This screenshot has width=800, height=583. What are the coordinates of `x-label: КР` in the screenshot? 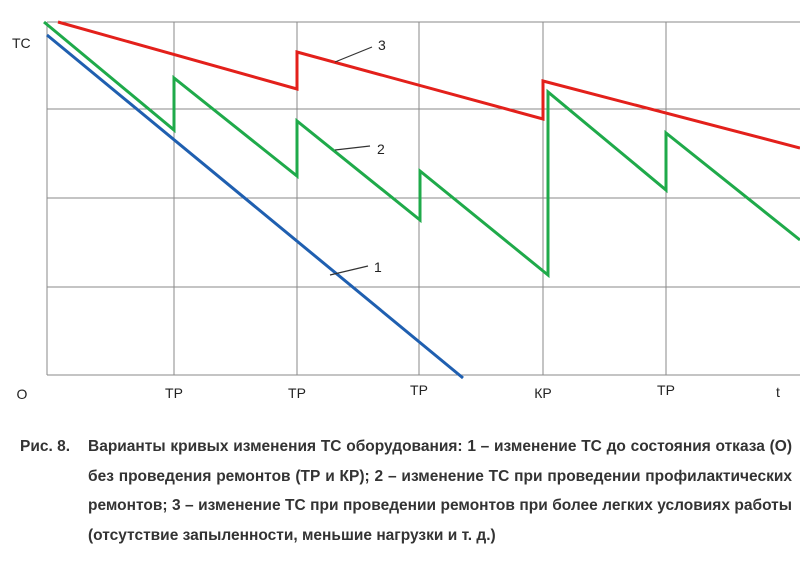 It's located at (543, 393).